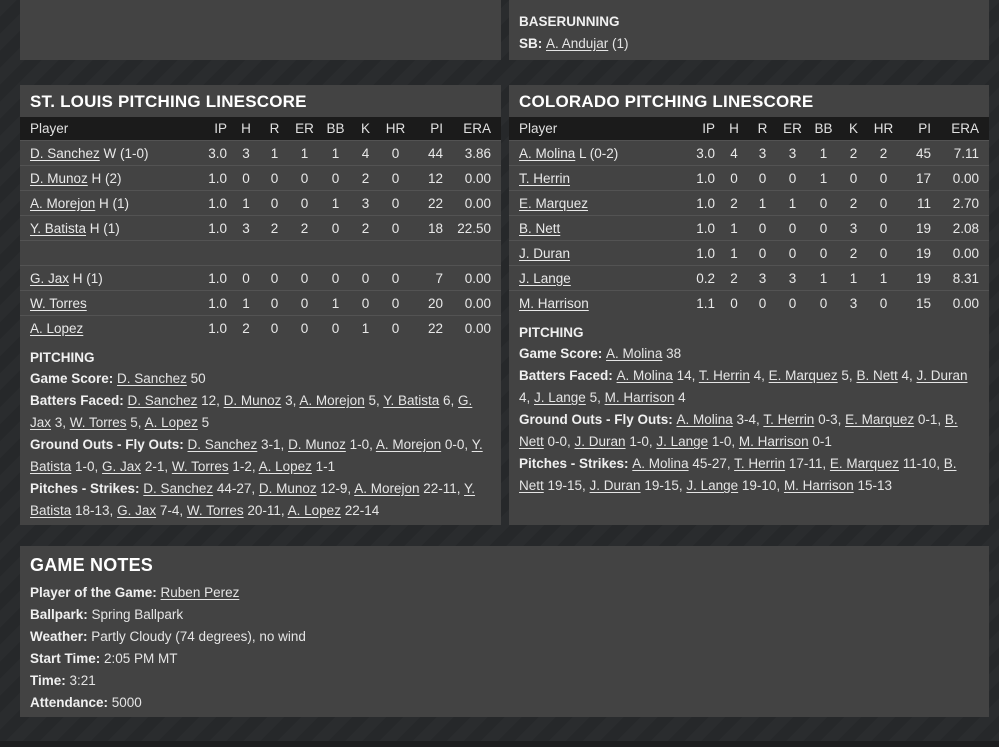  What do you see at coordinates (701, 278) in the screenshot?
I see `stat-cell: 0.2` at bounding box center [701, 278].